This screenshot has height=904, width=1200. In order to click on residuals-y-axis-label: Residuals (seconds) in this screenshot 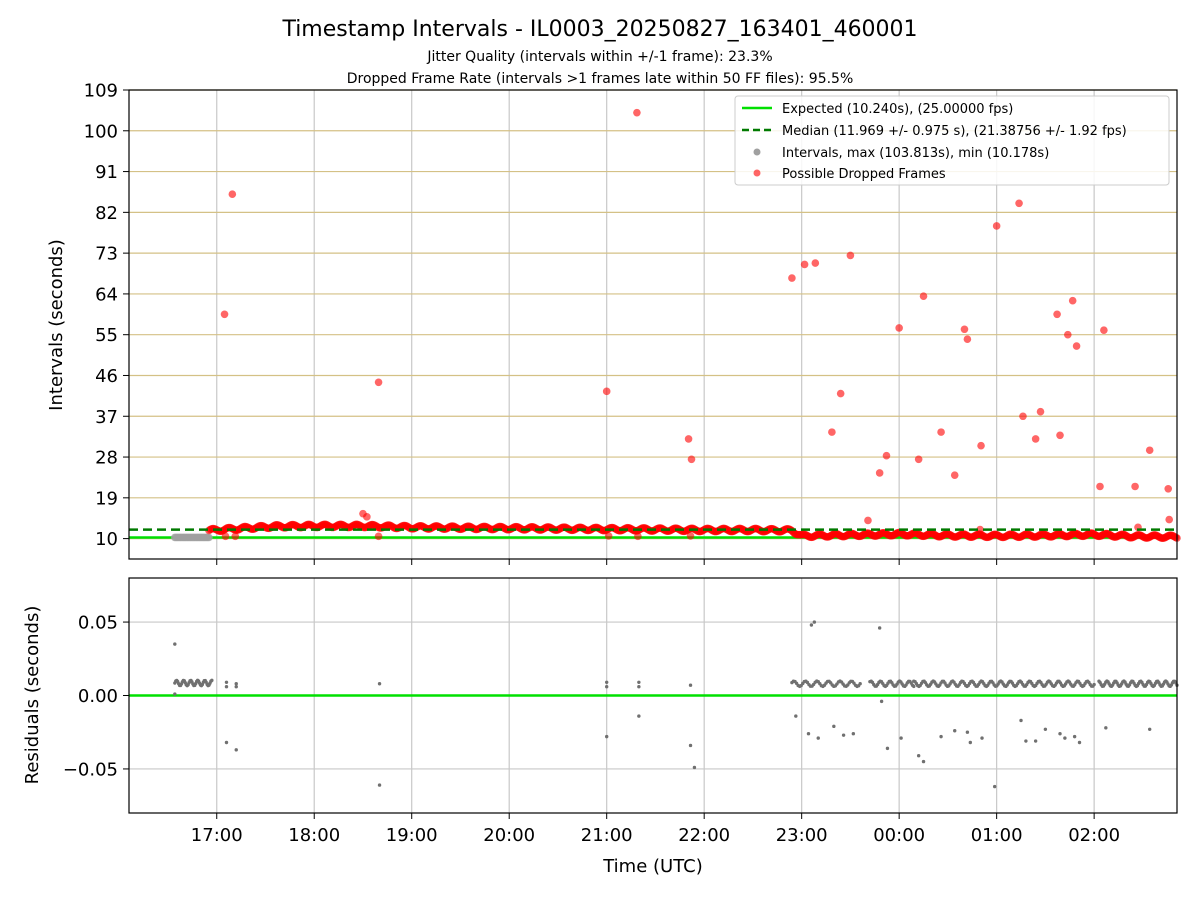, I will do `click(32, 695)`.